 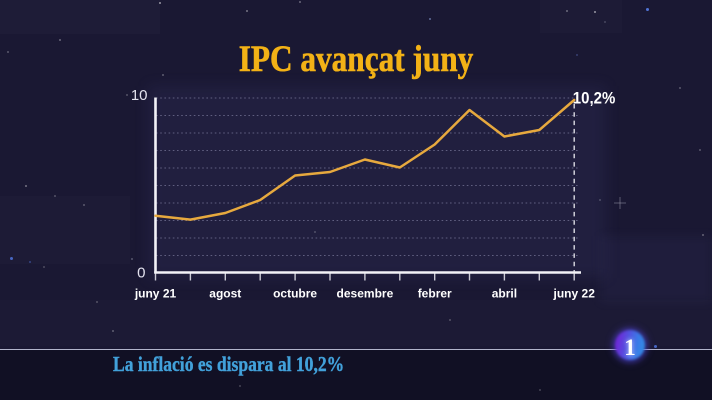 I want to click on svg-text: juny 21, so click(x=155, y=294).